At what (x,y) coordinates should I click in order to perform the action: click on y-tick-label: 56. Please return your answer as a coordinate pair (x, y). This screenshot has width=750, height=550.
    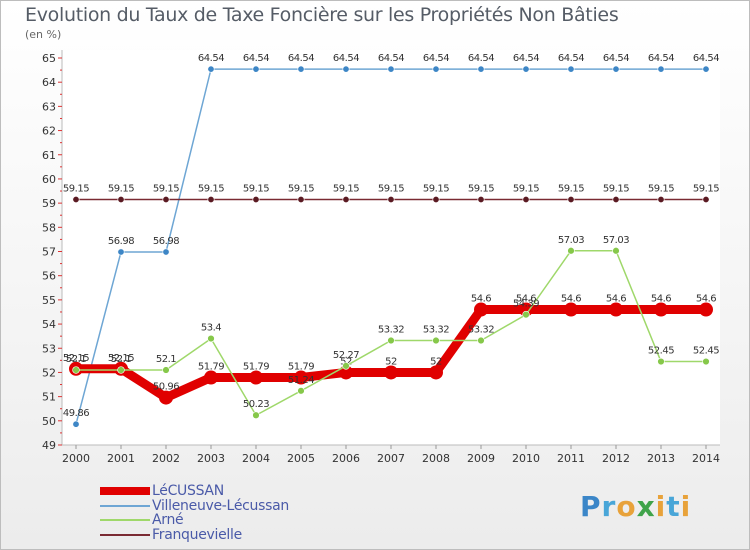
    Looking at the image, I should click on (49, 276).